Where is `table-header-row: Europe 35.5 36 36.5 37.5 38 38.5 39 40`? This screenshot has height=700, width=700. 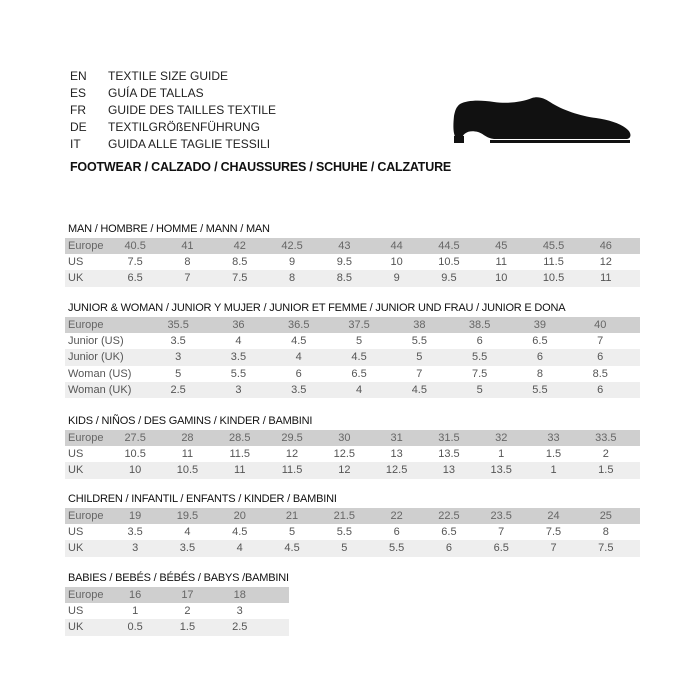 table-header-row: Europe 35.5 36 36.5 37.5 38 38.5 39 40 is located at coordinates (352, 325).